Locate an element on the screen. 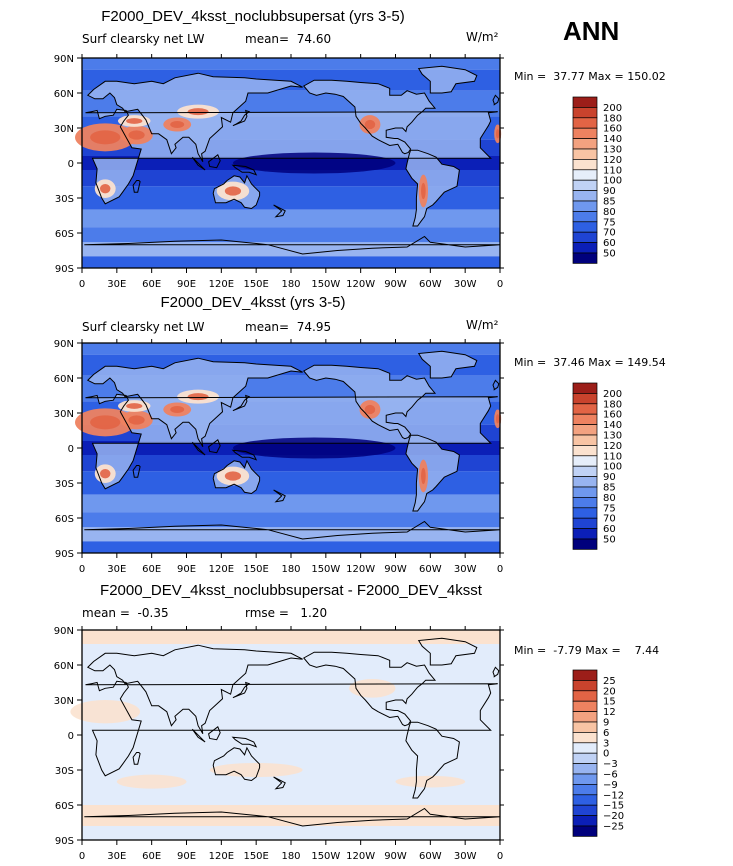 This screenshot has height=866, width=733. x-tick-label: 60E is located at coordinates (151, 284).